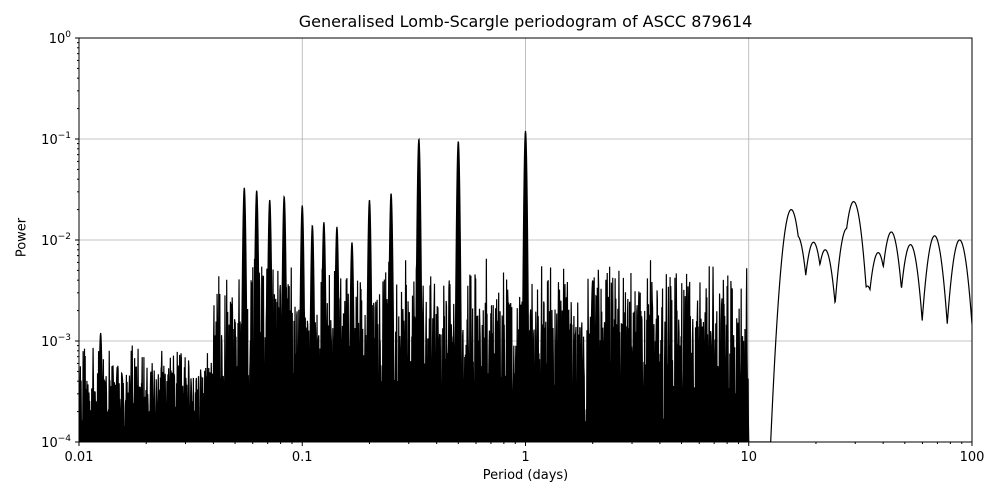  Describe the element at coordinates (302, 457) in the screenshot. I see `svg-text: 0.1` at that location.